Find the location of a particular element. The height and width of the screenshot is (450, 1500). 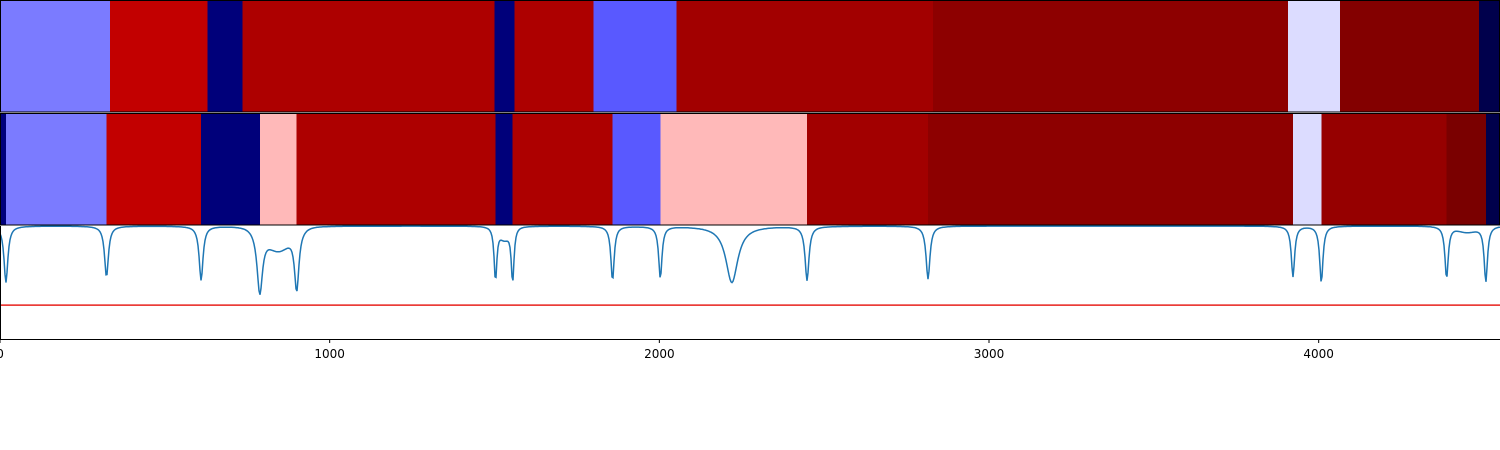

x-tick-label: 4000 is located at coordinates (1318, 354).